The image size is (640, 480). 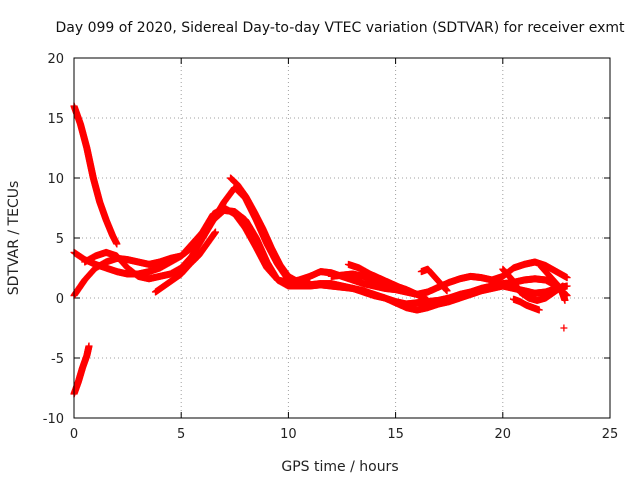 What do you see at coordinates (503, 434) in the screenshot?
I see `x-tick-label: 20` at bounding box center [503, 434].